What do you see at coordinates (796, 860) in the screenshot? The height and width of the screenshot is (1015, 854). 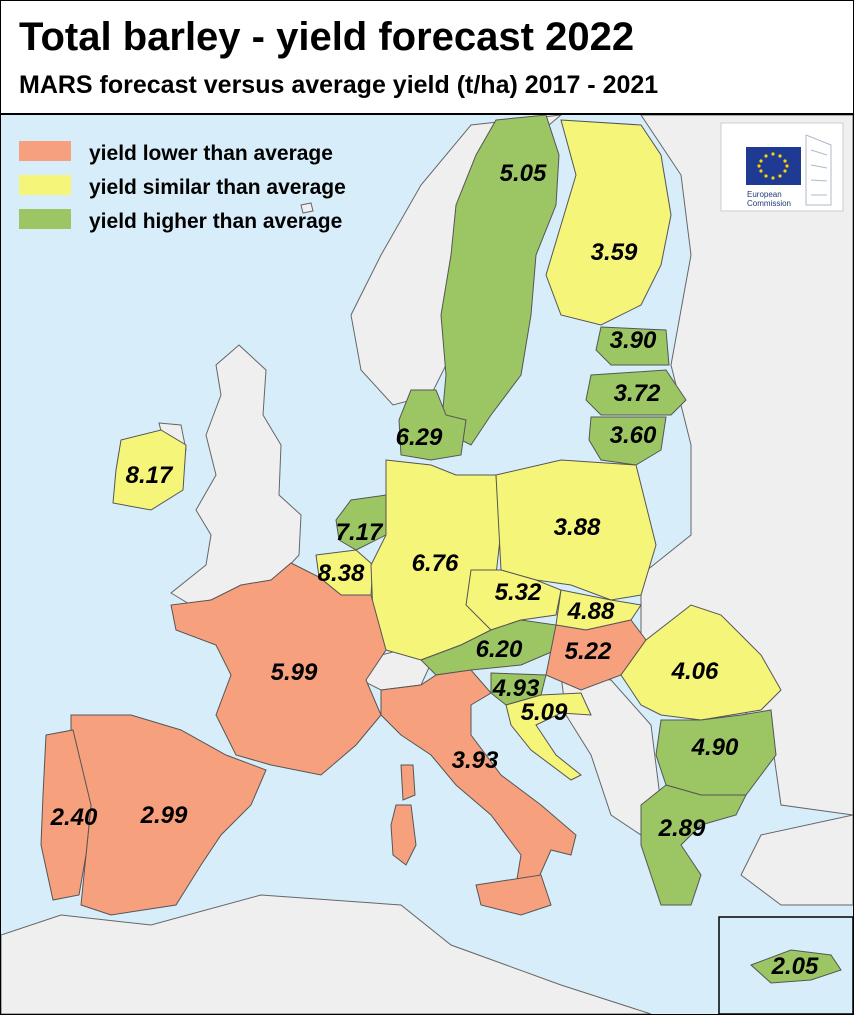 I see `turkey-land` at bounding box center [796, 860].